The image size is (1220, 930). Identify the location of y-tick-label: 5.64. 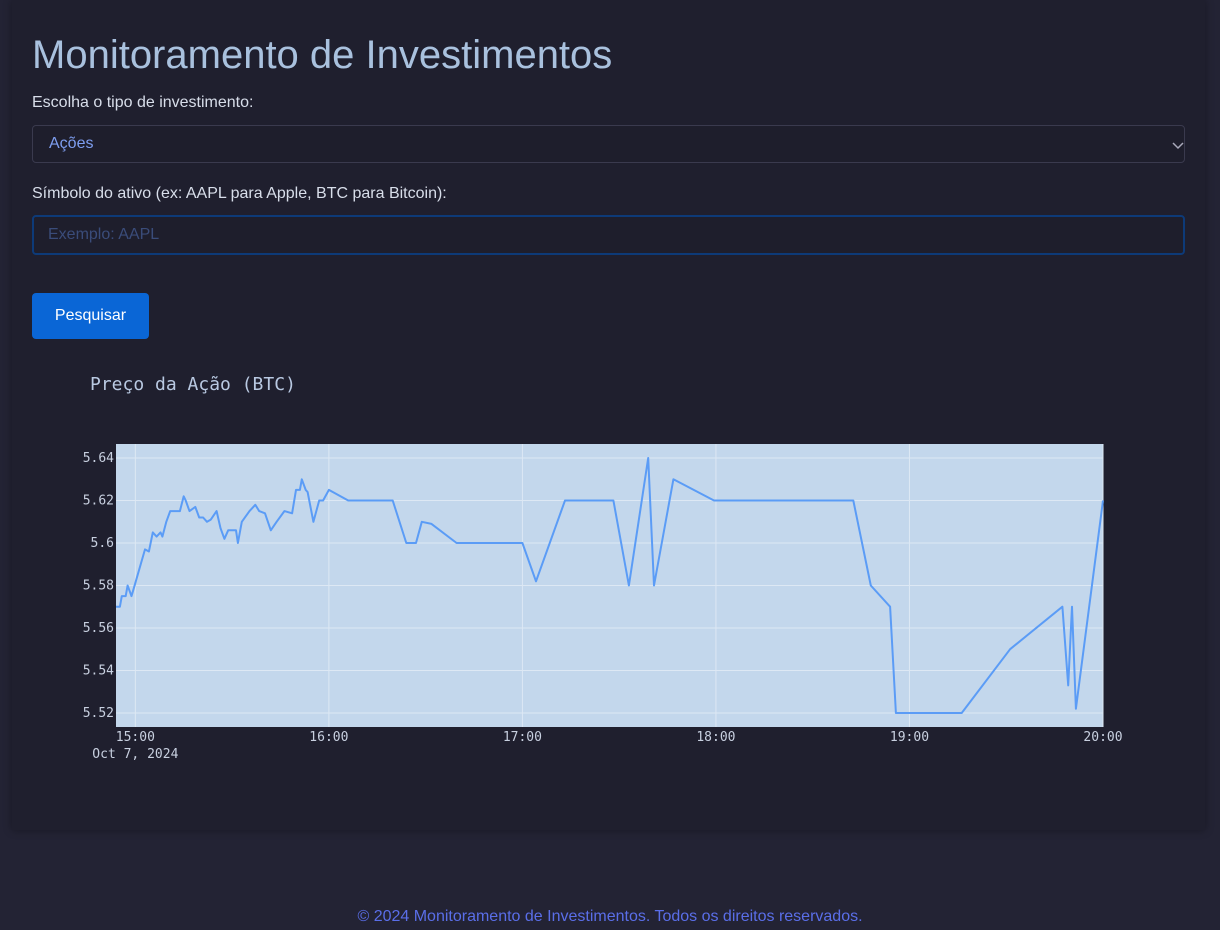
(98, 458).